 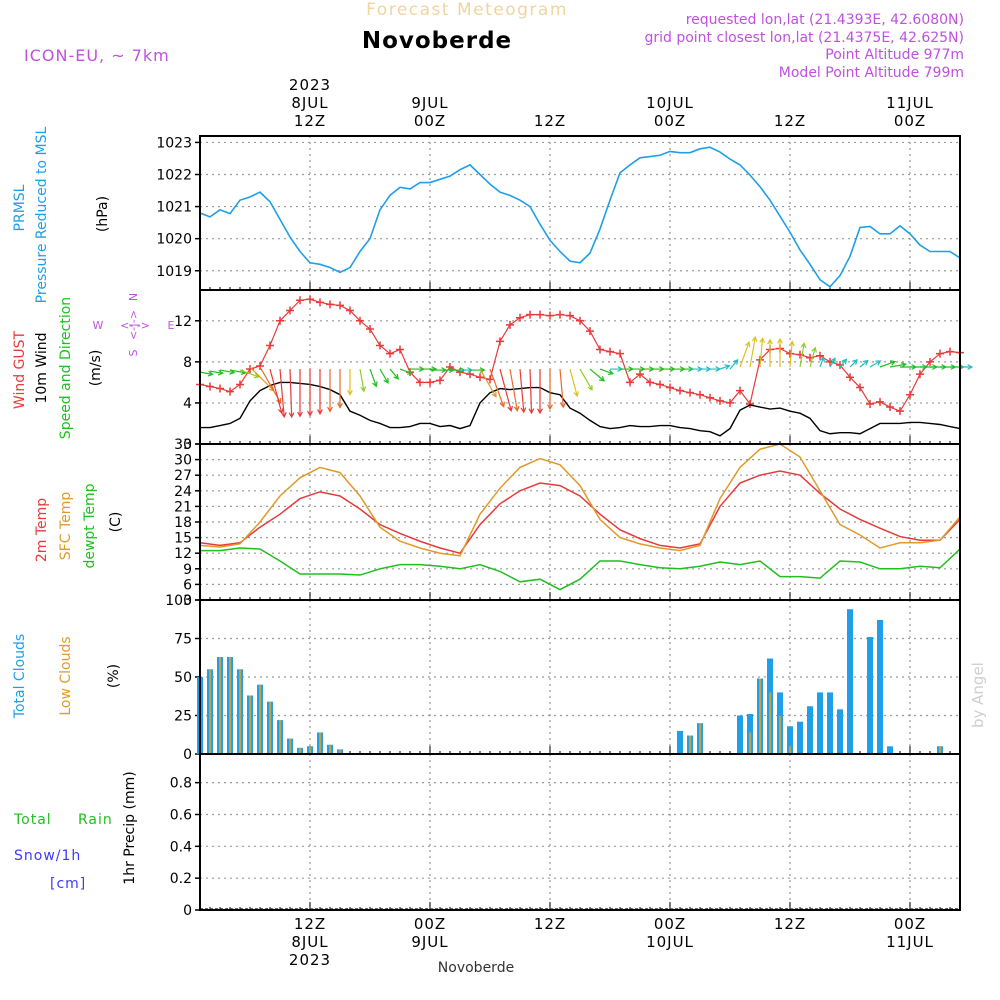 What do you see at coordinates (429, 103) in the screenshot?
I see `top-time-label: 9JUL` at bounding box center [429, 103].